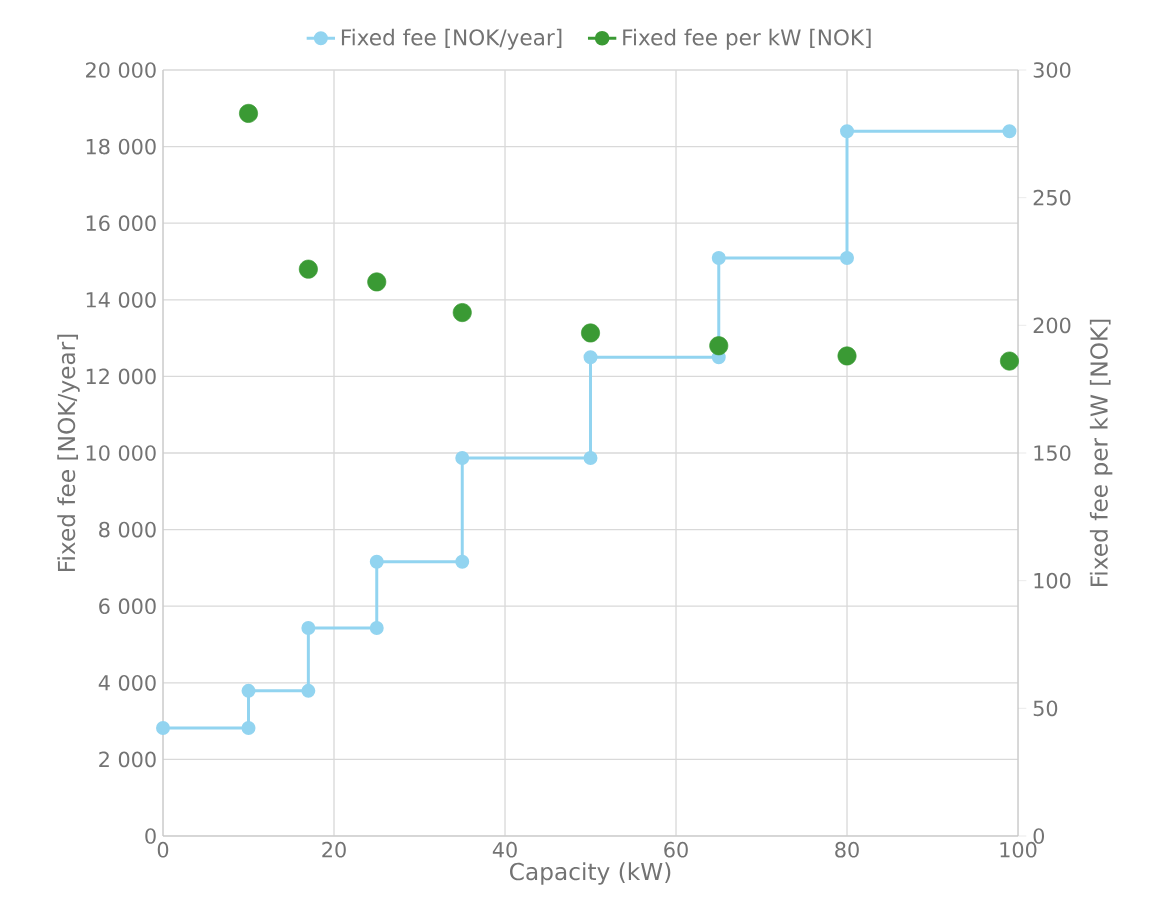  What do you see at coordinates (676, 849) in the screenshot?
I see `x-tick-label: 60` at bounding box center [676, 849].